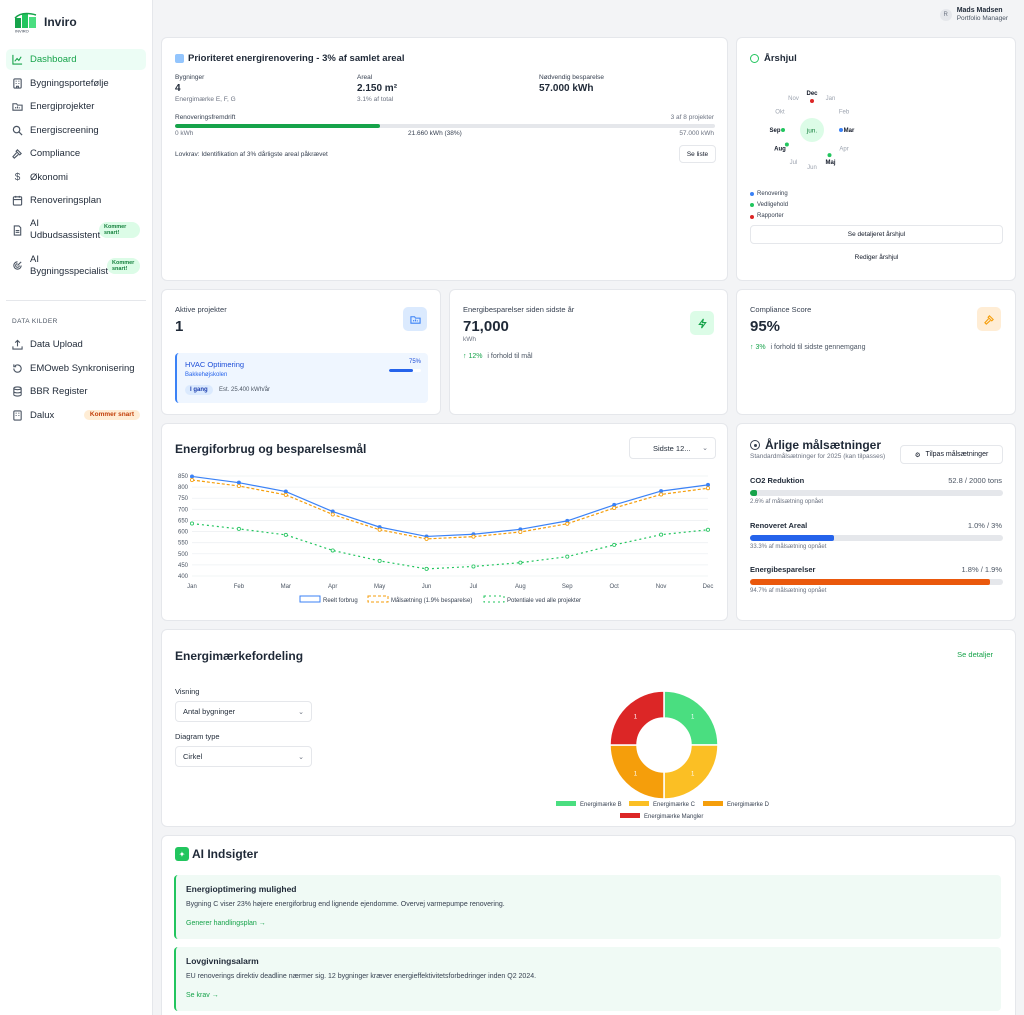  Describe the element at coordinates (637, 718) in the screenshot. I see `donut-slice` at that location.